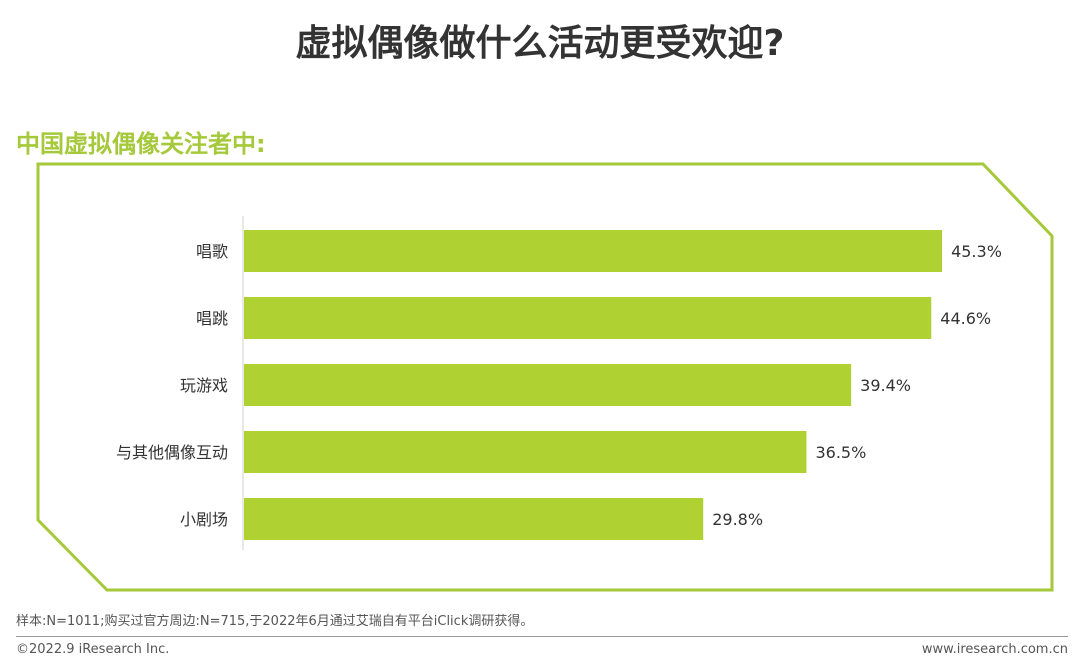 The width and height of the screenshot is (1080, 672). What do you see at coordinates (93, 649) in the screenshot?
I see `copyright-text: ©2022.9 iResearch Inc.` at bounding box center [93, 649].